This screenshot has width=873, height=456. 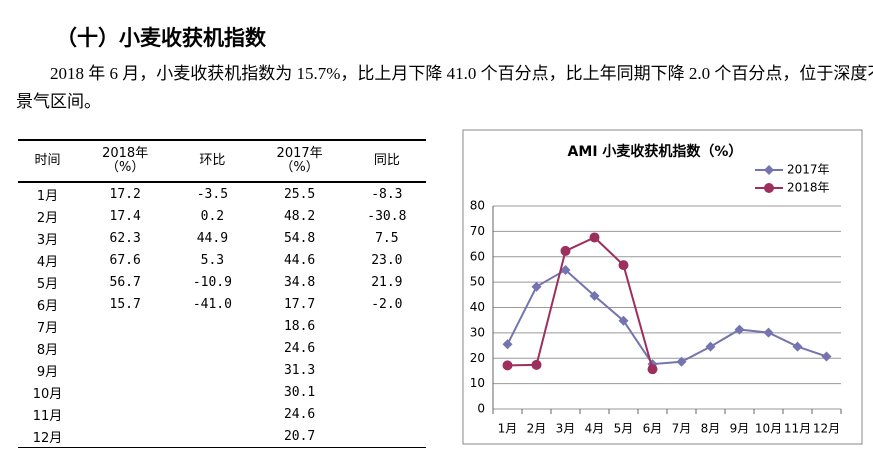 I want to click on header-cell: 环比, so click(x=212, y=161).